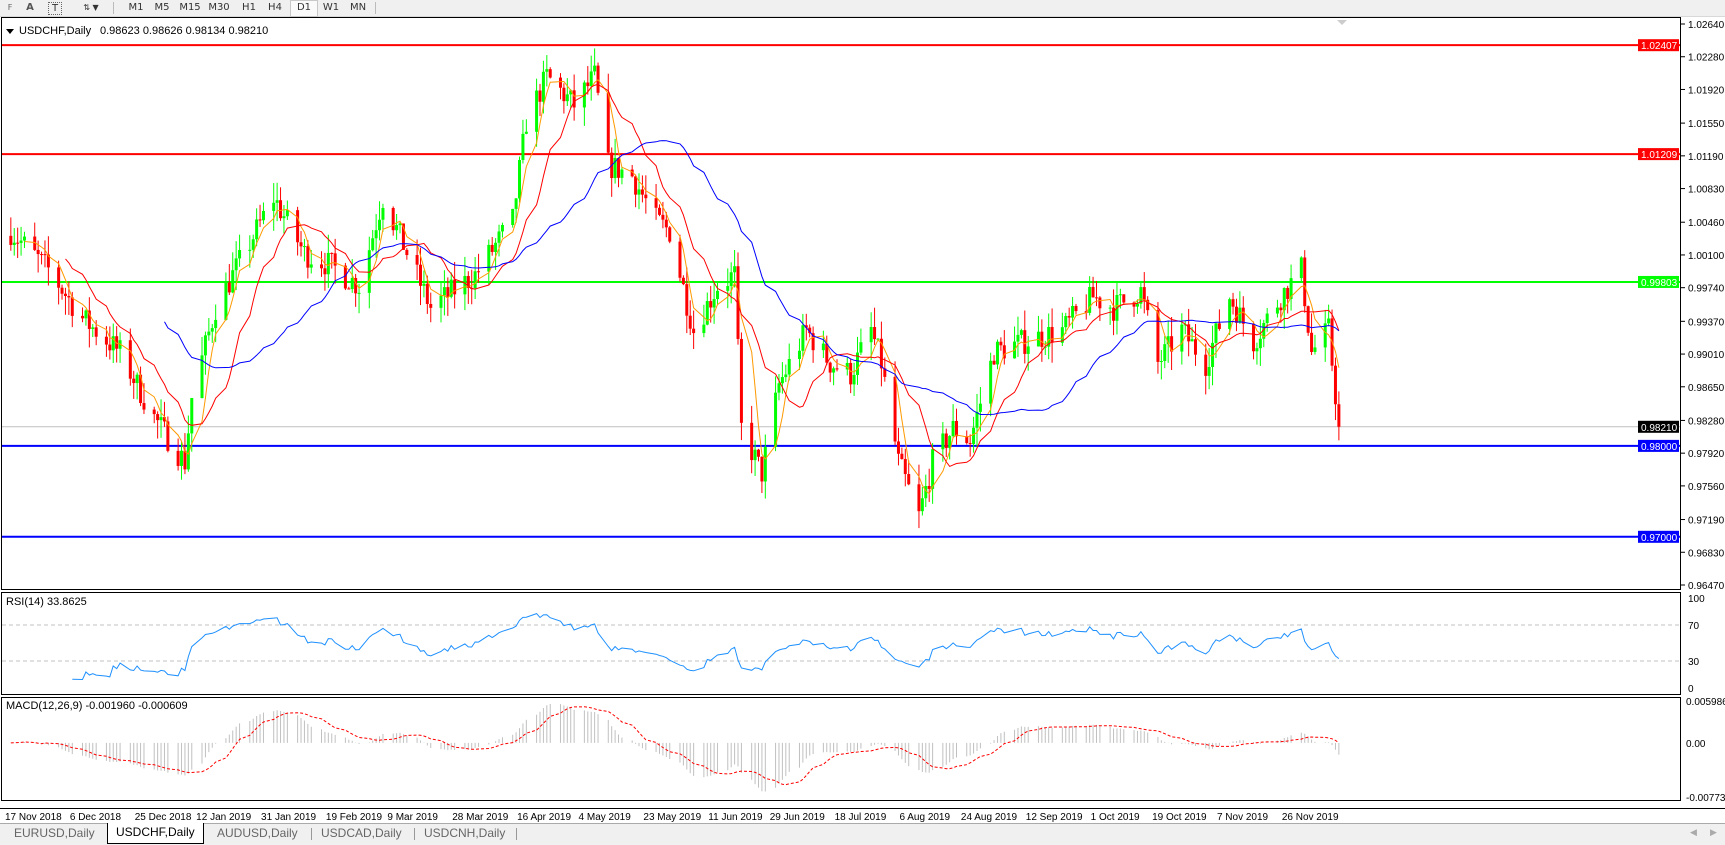 The height and width of the screenshot is (845, 1725). Describe the element at coordinates (1705, 798) in the screenshot. I see `macd-axis-label: -0.007737` at that location.